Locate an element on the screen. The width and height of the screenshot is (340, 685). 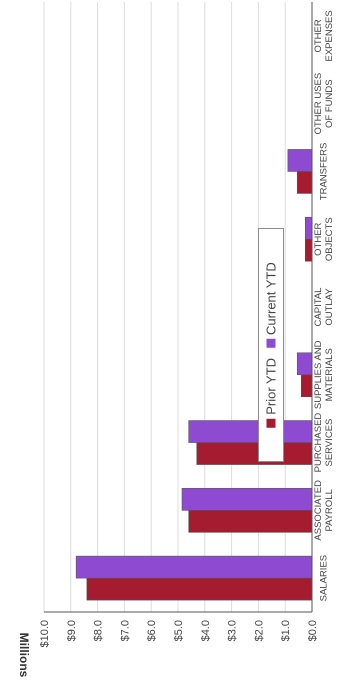
legend-items: Prior YTD Current YTD is located at coordinates (271, 345).